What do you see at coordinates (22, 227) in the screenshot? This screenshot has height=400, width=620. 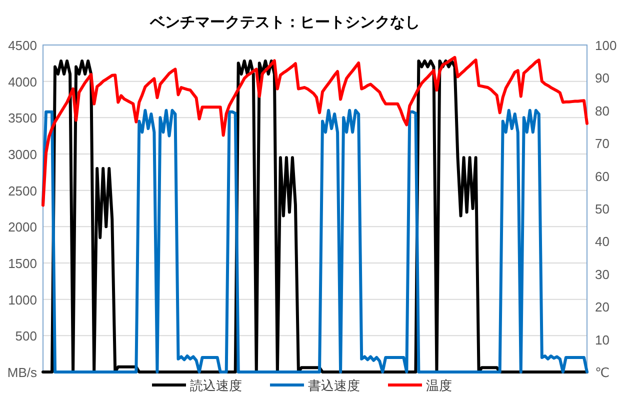 I see `y-tick-label: 2000` at bounding box center [22, 227].